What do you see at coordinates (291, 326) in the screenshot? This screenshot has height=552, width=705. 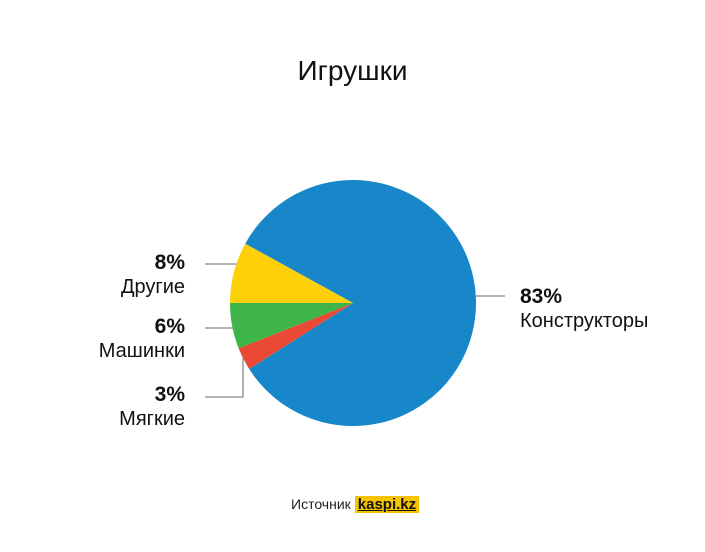 I see `pie-slice-Машинки` at bounding box center [291, 326].